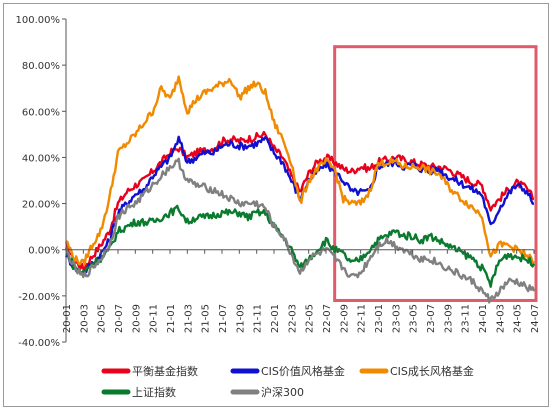 This screenshot has width=554, height=412. What do you see at coordinates (396, 318) in the screenshot?
I see `x-tick-label: 23-03` at bounding box center [396, 318].